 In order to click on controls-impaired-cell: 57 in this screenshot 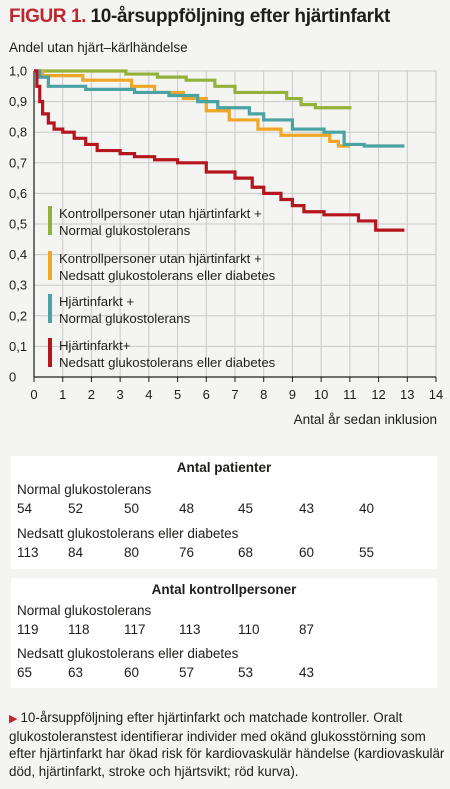, I will do `click(187, 672)`.